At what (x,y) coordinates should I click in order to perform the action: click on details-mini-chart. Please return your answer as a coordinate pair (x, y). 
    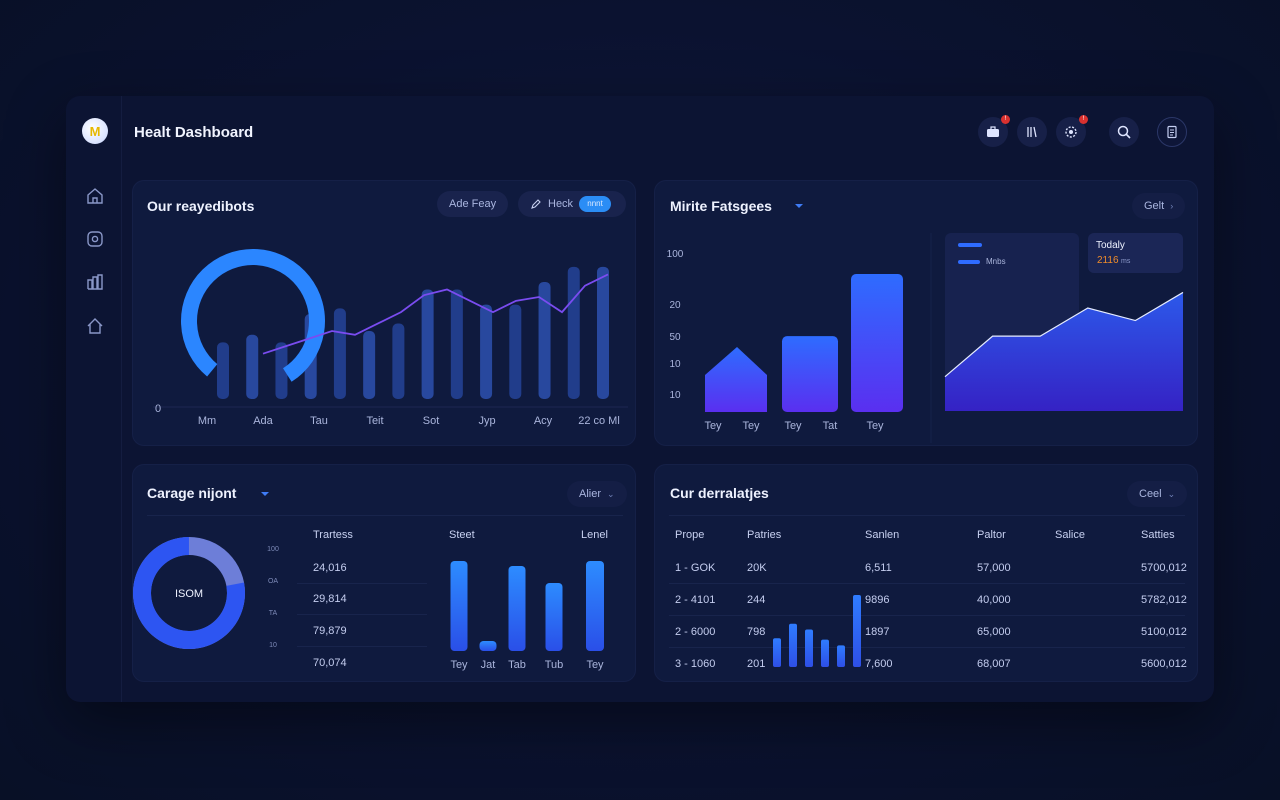
    Looking at the image, I should click on (817, 631).